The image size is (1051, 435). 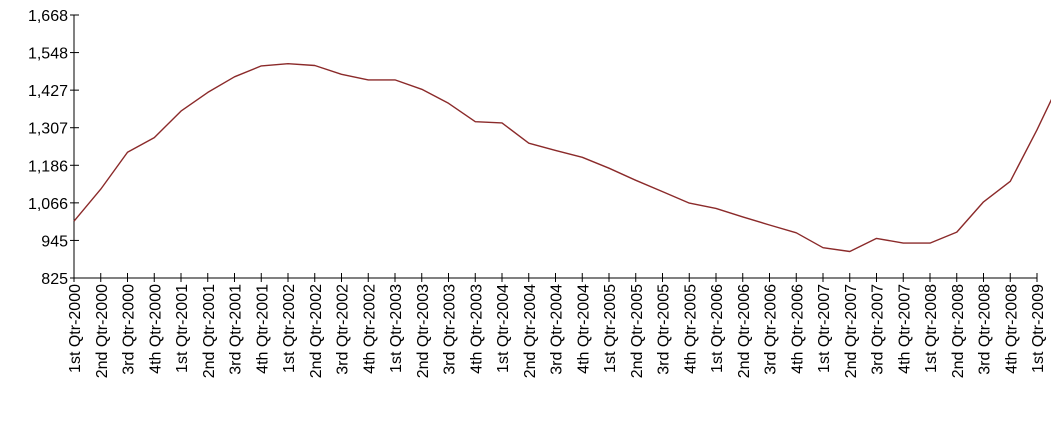 What do you see at coordinates (503, 328) in the screenshot?
I see `x-tick-label: 1st Qtr-2004` at bounding box center [503, 328].